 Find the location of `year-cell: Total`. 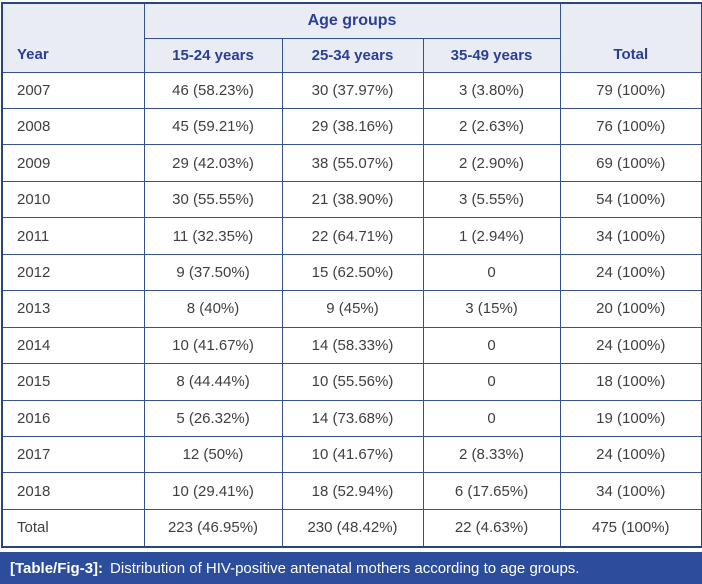

year-cell: Total is located at coordinates (73, 528).